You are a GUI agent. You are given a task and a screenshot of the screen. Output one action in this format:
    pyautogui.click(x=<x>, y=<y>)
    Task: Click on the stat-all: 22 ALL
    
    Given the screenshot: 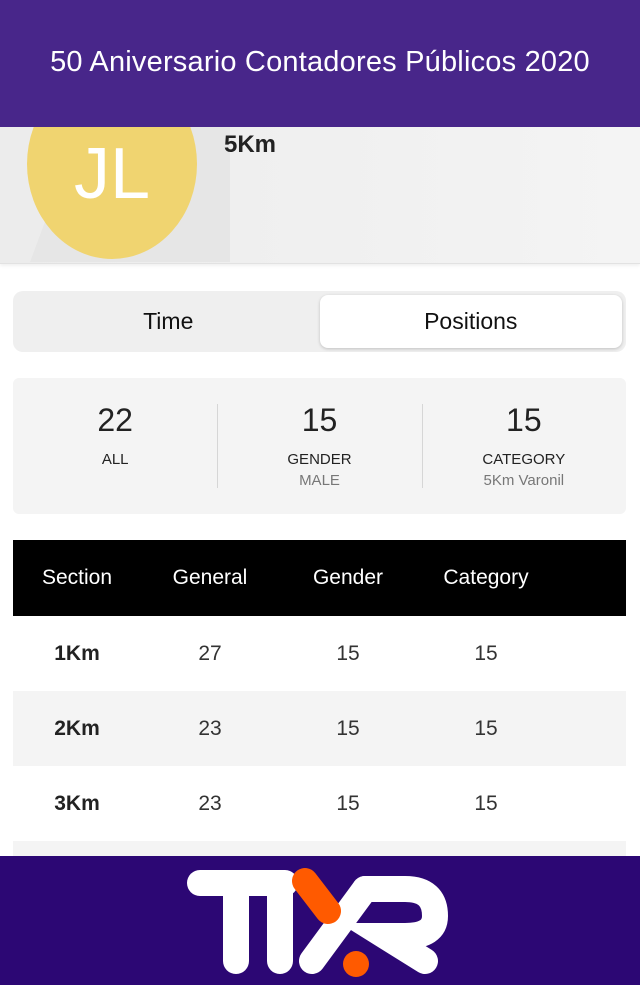 What is the action you would take?
    pyautogui.click(x=115, y=446)
    